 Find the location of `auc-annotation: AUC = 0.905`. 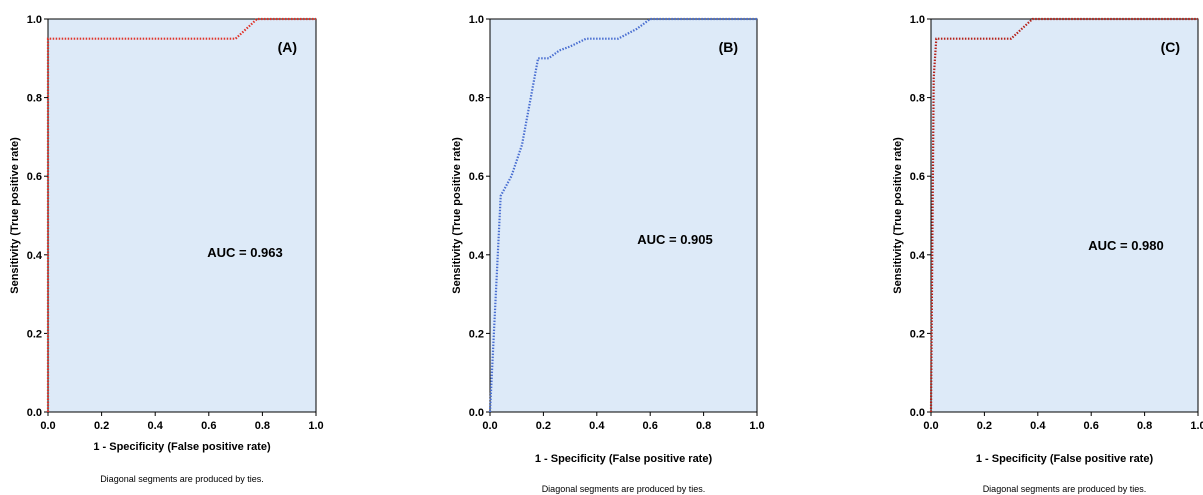

auc-annotation: AUC = 0.905 is located at coordinates (675, 239).